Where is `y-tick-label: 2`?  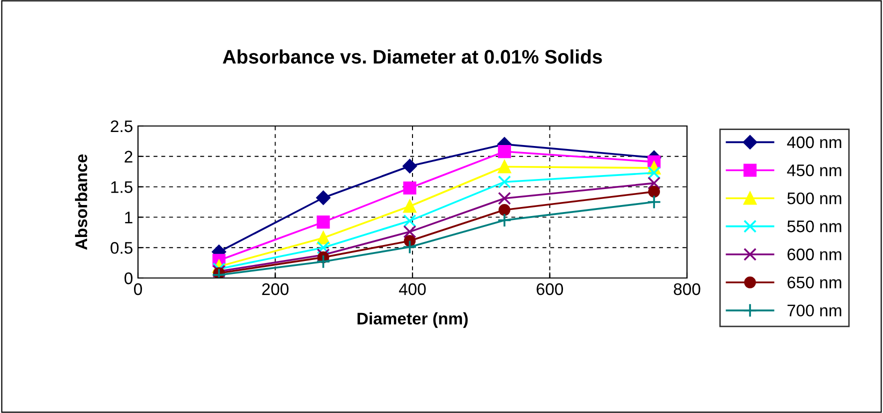 y-tick-label: 2 is located at coordinates (128, 156).